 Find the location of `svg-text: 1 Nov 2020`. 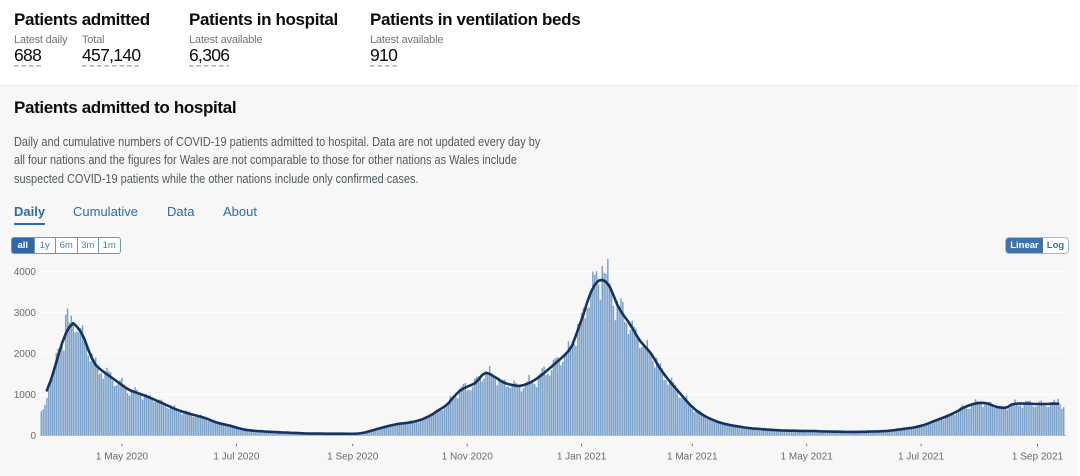

svg-text: 1 Nov 2020 is located at coordinates (468, 457).